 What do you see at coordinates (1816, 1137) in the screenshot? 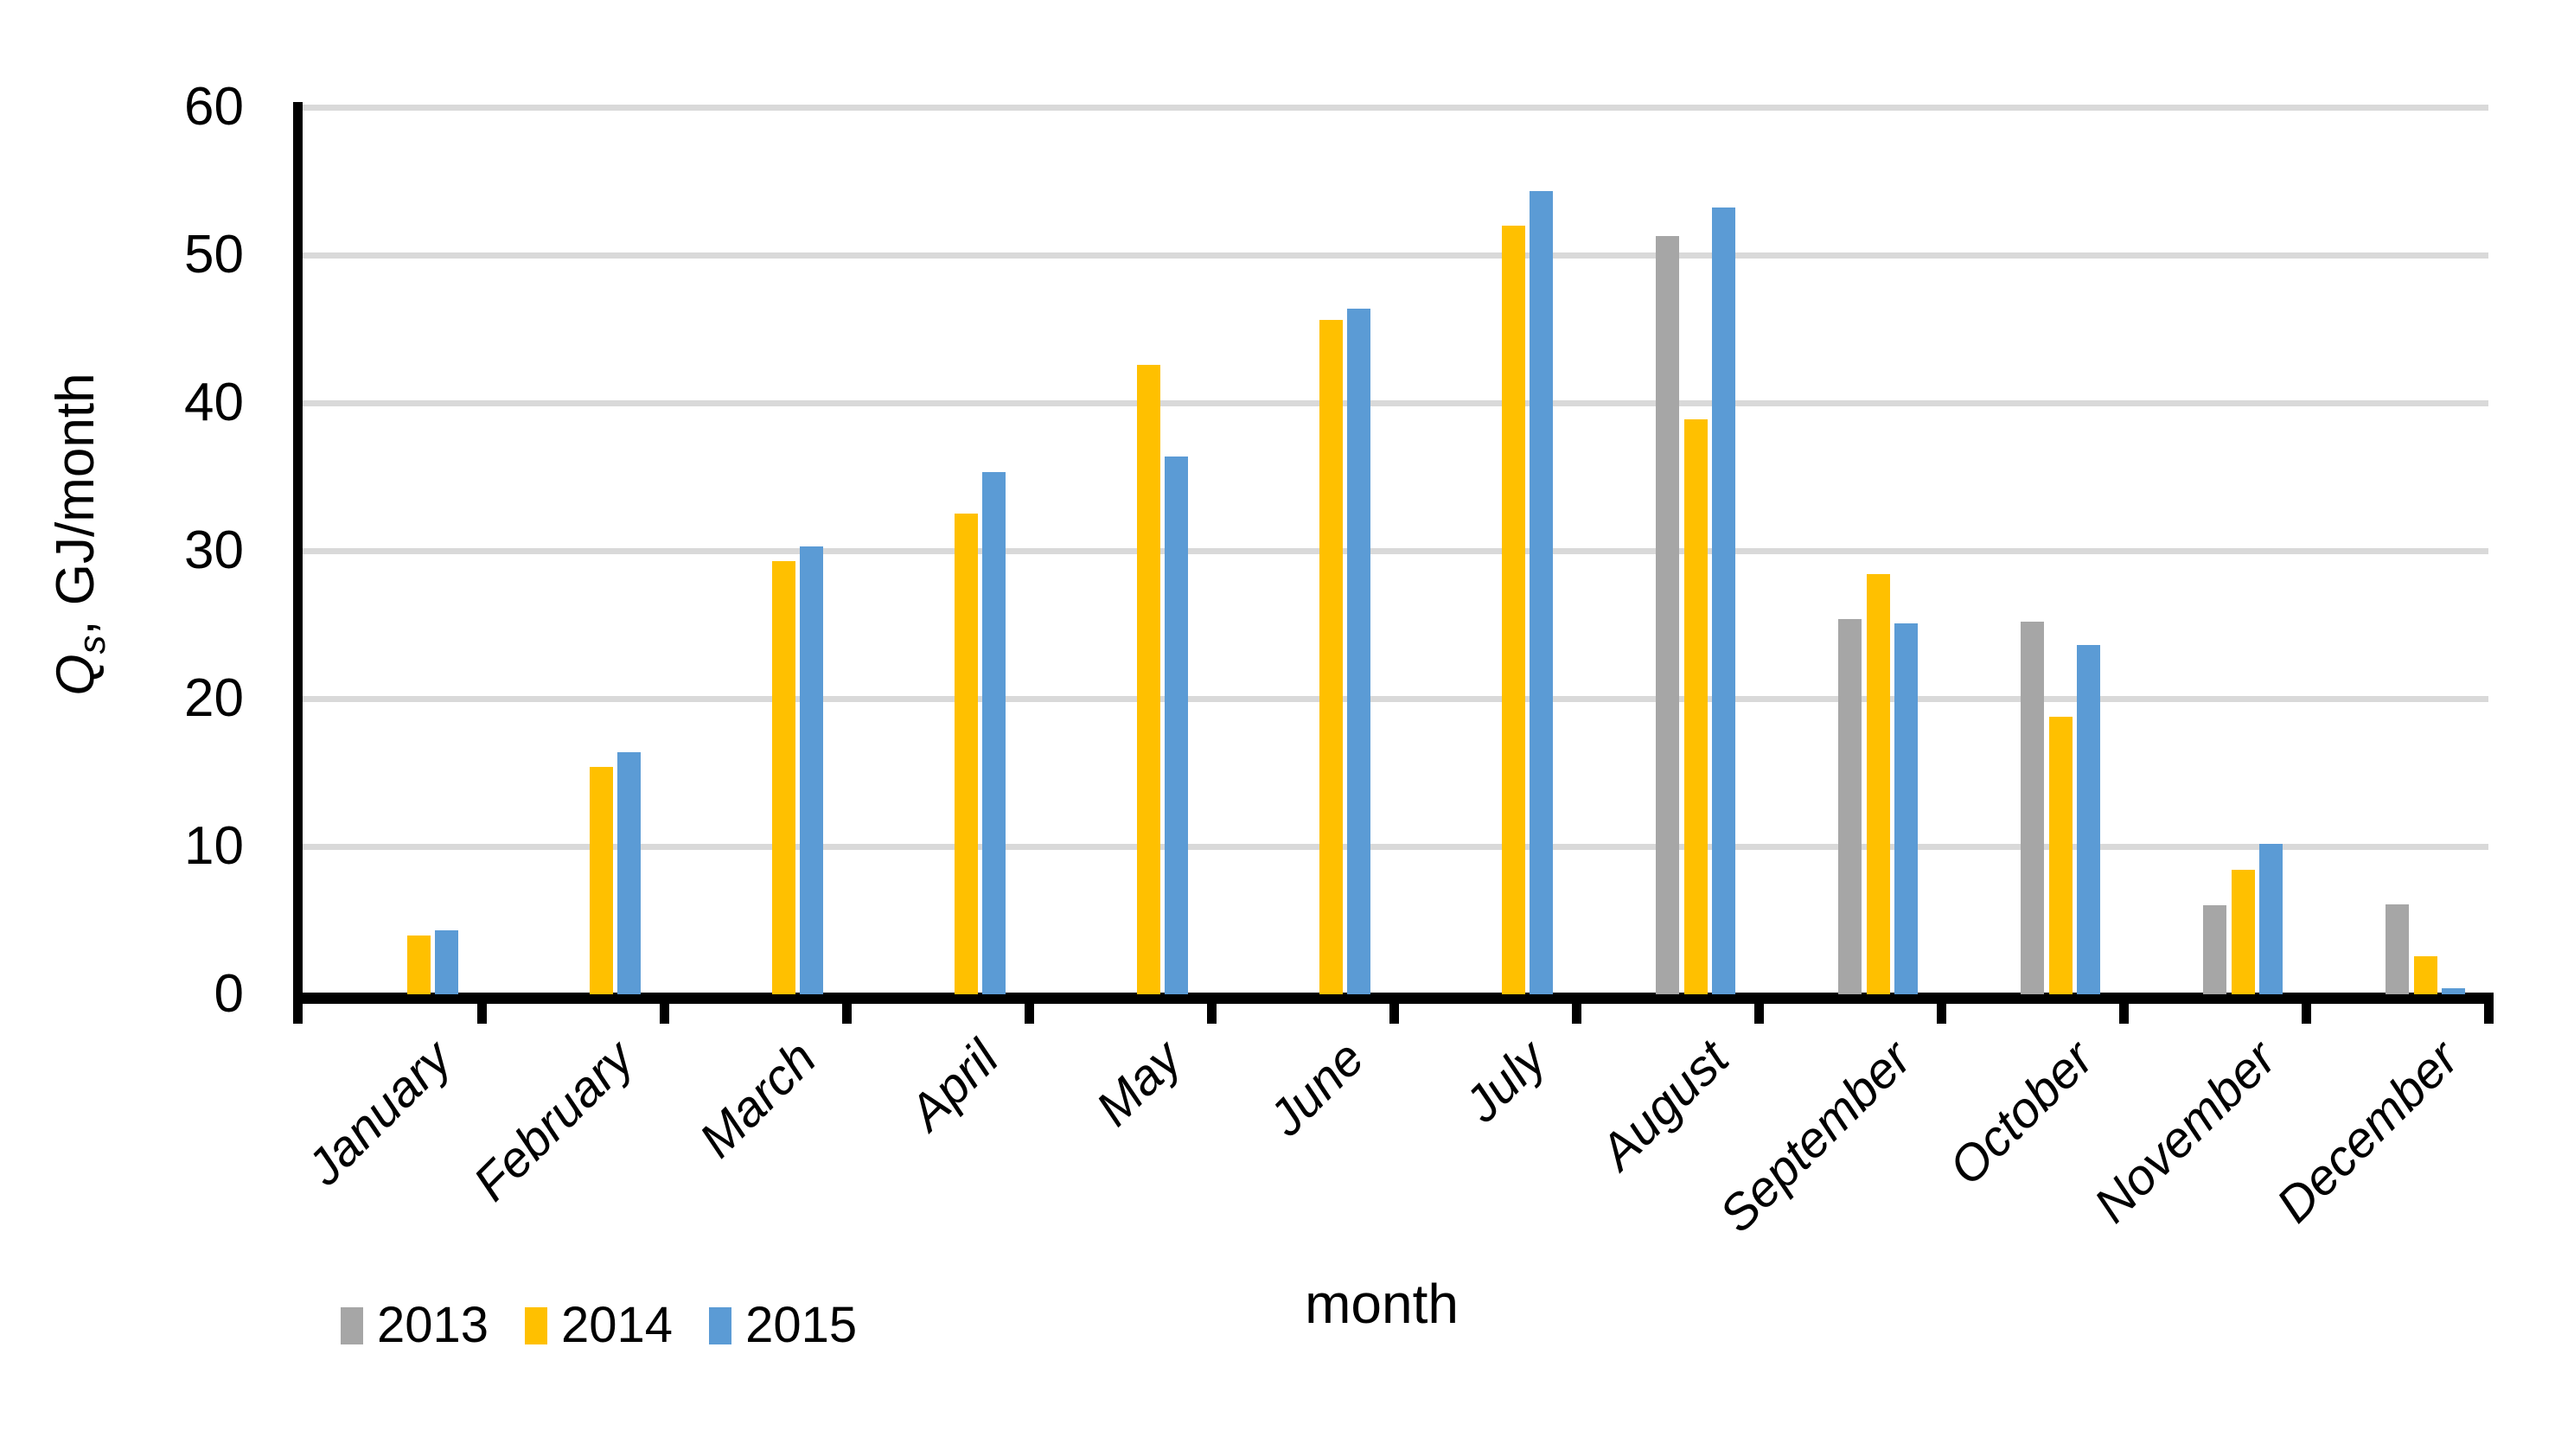
I see `month-label-september: September` at bounding box center [1816, 1137].